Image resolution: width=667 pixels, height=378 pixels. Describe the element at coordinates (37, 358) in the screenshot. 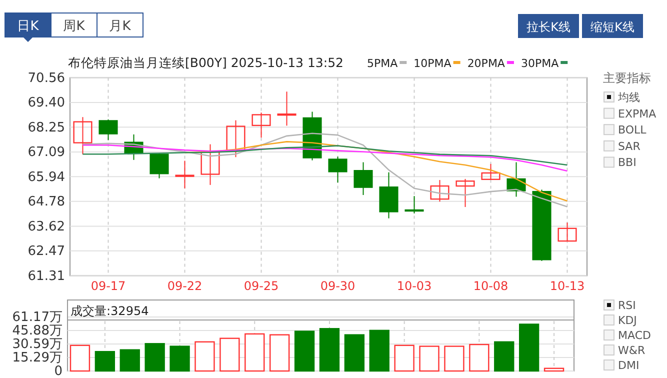

I see `y-tick-label: 15.29万` at that location.